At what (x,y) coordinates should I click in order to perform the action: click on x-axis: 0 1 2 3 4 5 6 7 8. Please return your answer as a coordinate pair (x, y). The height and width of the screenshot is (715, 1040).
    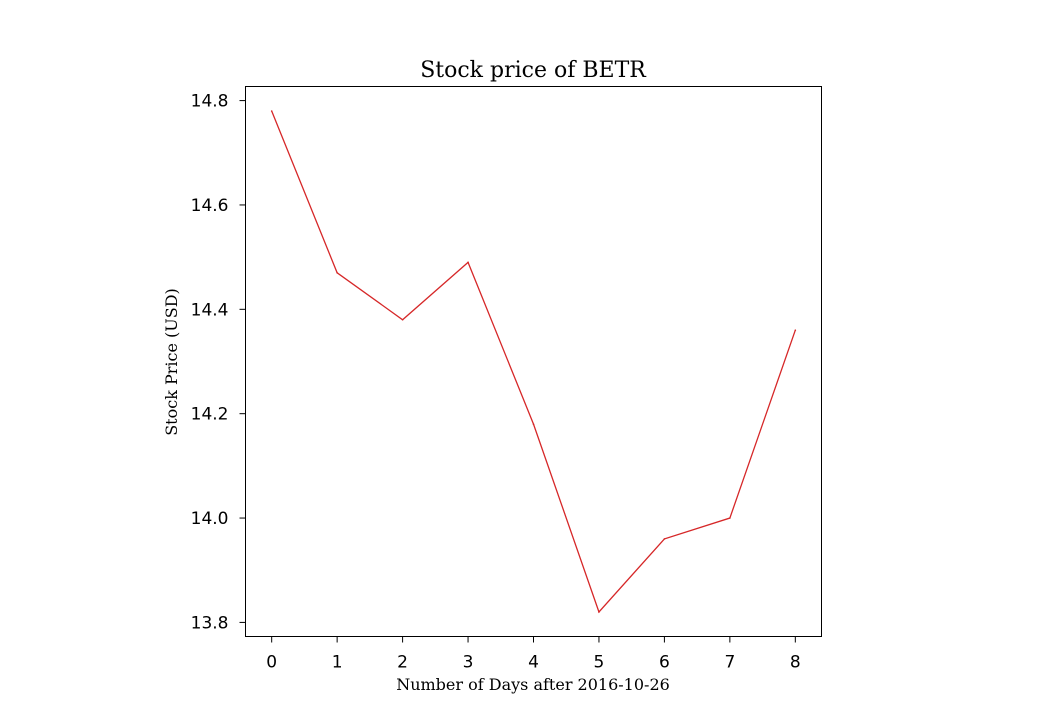
    Looking at the image, I should click on (533, 654).